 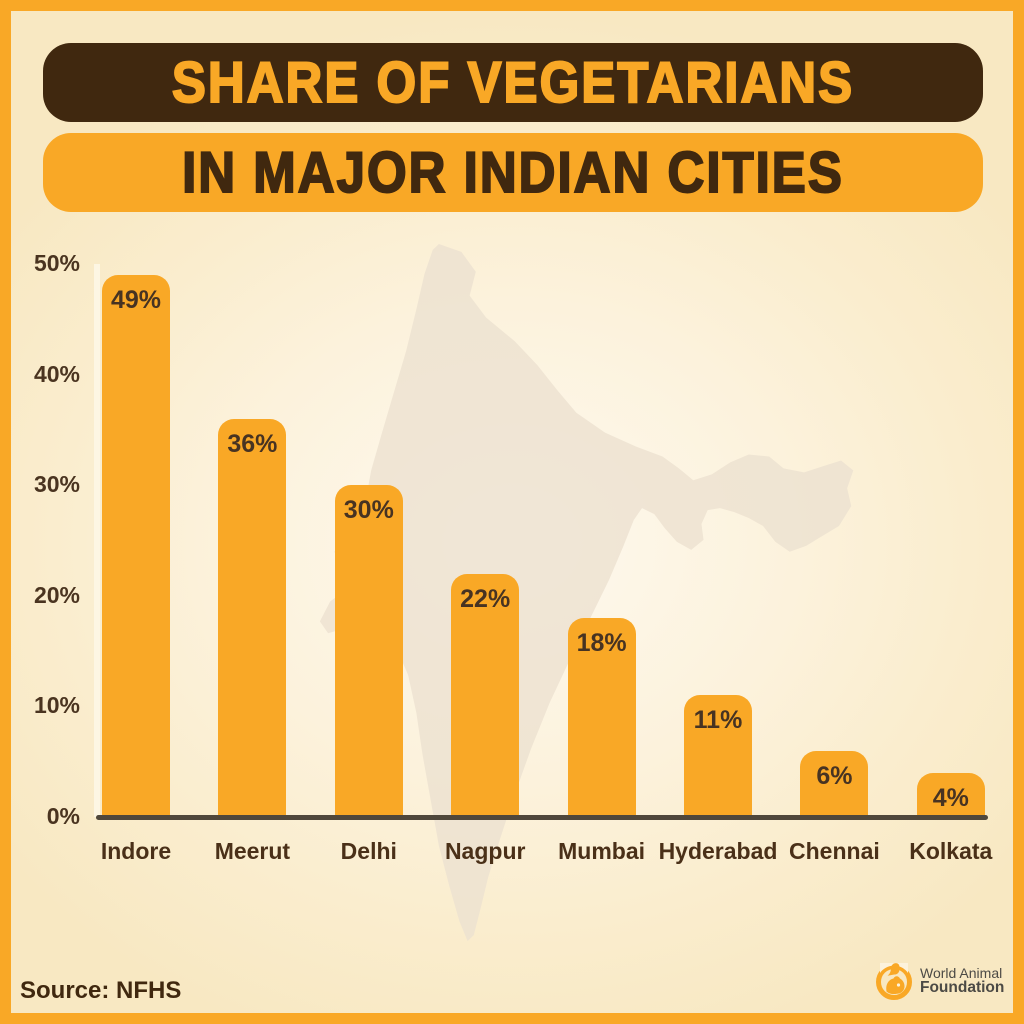 What do you see at coordinates (485, 695) in the screenshot?
I see `bar-nagpur: 22%` at bounding box center [485, 695].